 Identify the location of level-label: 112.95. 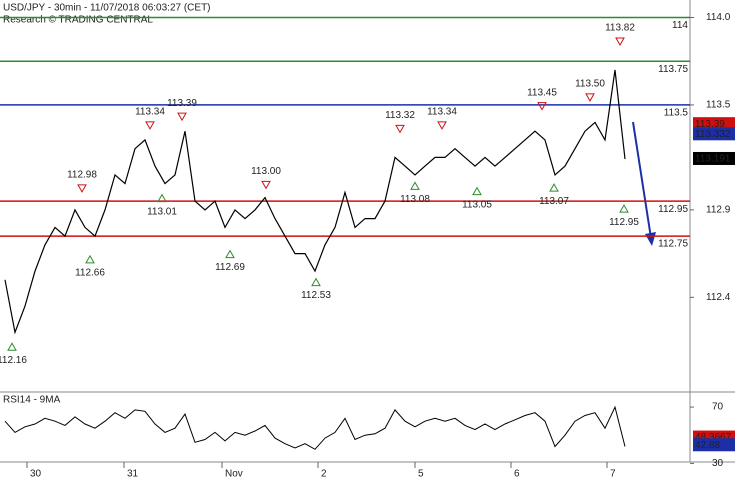
(673, 209).